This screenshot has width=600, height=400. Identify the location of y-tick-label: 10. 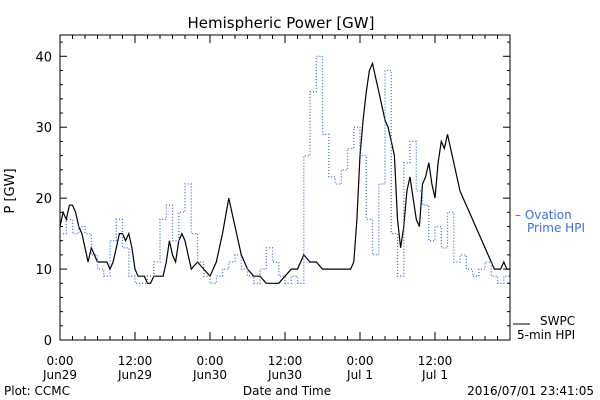
(43, 270).